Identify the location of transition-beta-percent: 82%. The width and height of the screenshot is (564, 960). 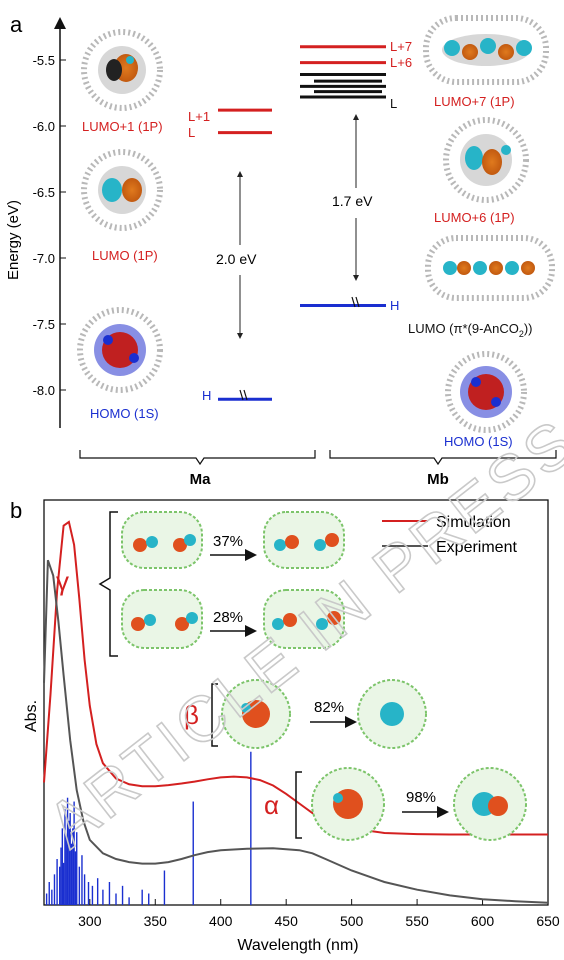
(329, 707).